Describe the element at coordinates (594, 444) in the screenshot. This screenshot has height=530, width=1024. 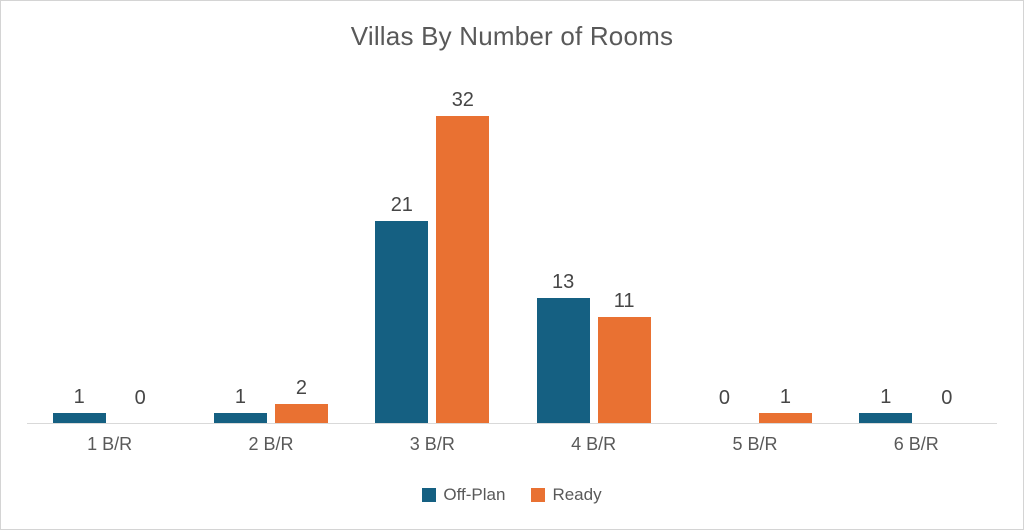
I see `category-label: 4 B/R` at that location.